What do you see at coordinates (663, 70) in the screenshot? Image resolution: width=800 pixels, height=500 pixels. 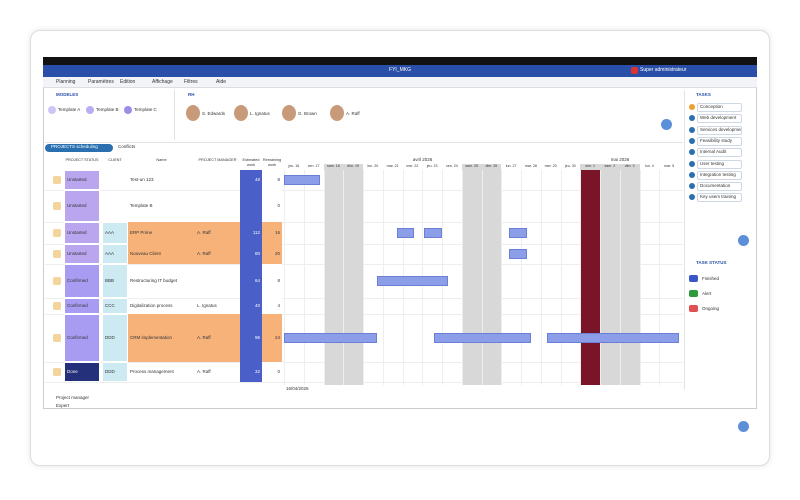 I see `user-name: Super administrateur` at bounding box center [663, 70].